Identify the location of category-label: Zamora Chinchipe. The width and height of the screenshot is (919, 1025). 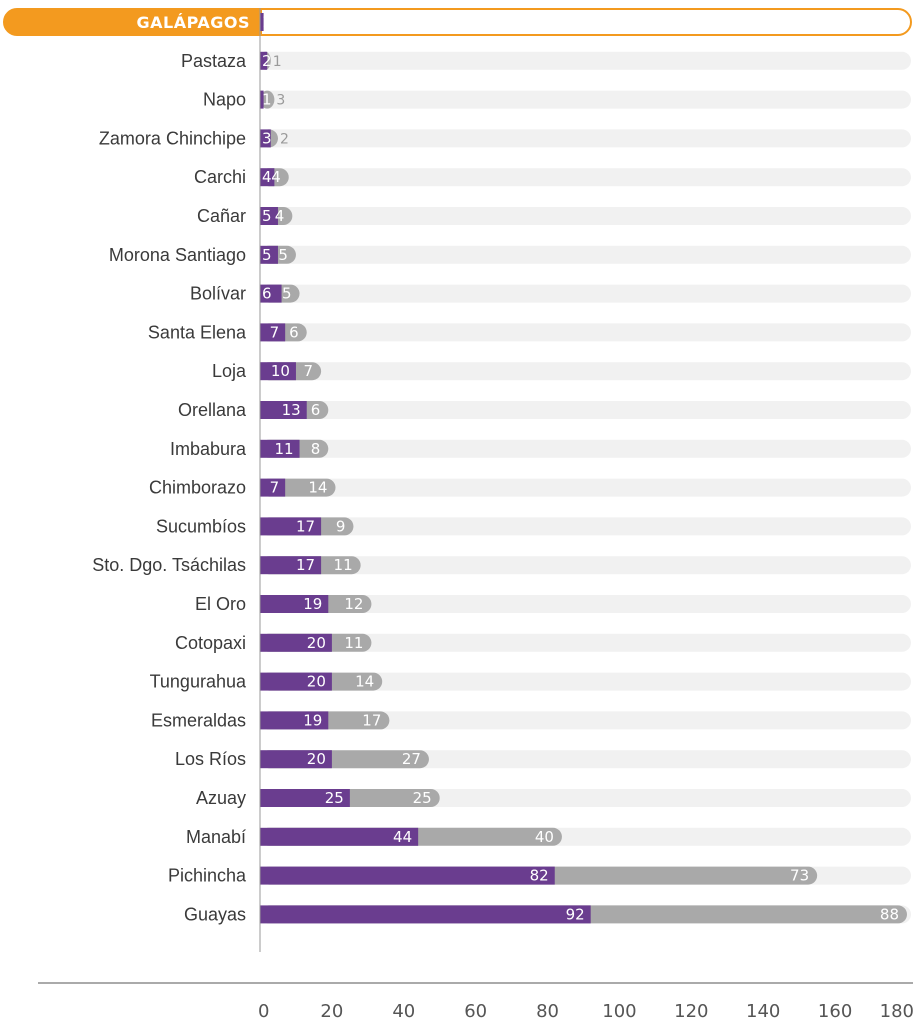
(172, 138).